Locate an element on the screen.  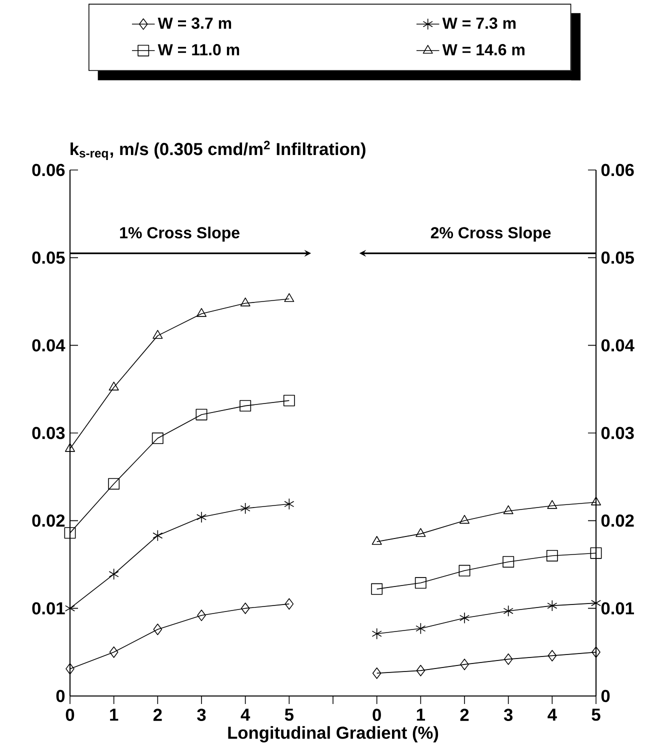
y2-tick-label: 0.05 is located at coordinates (617, 258).